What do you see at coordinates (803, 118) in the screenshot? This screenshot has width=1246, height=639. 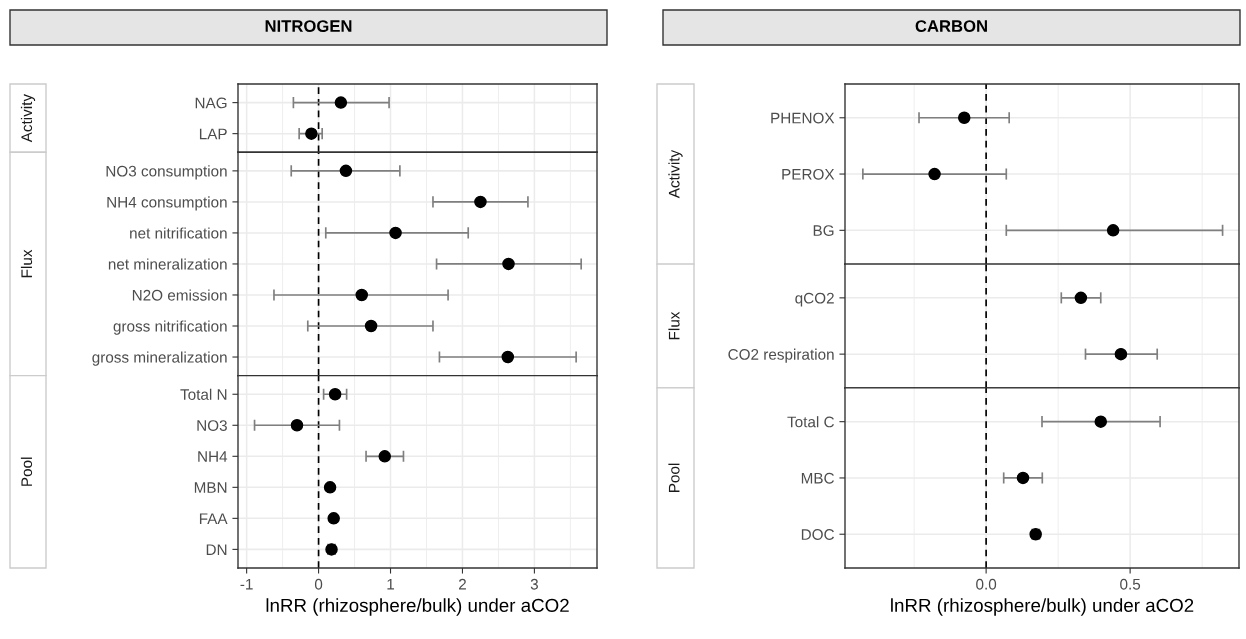 I see `y-tick-label: PHENOX` at bounding box center [803, 118].